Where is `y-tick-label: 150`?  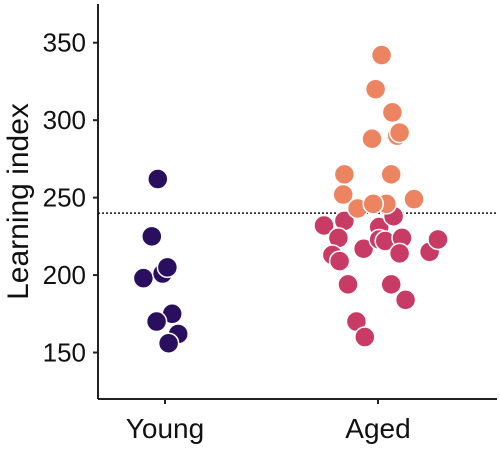
y-tick-label: 150 is located at coordinates (64, 353).